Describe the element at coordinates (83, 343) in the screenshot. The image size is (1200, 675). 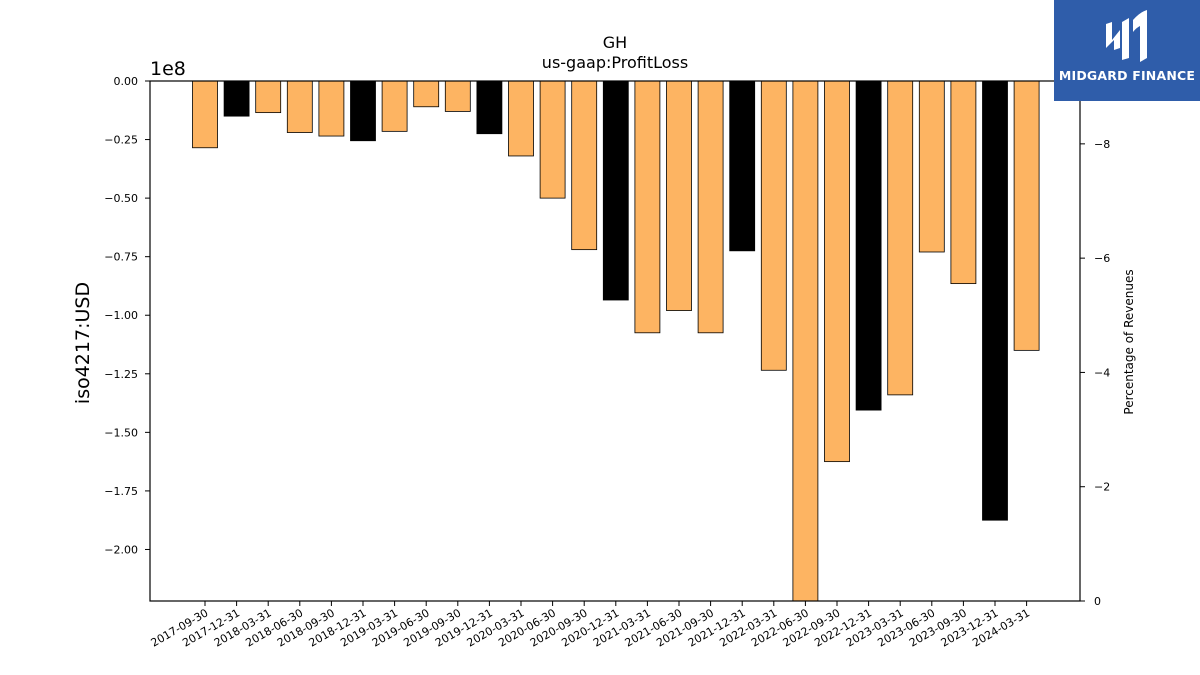
I see `y-axis-label: iso4217:USD` at that location.